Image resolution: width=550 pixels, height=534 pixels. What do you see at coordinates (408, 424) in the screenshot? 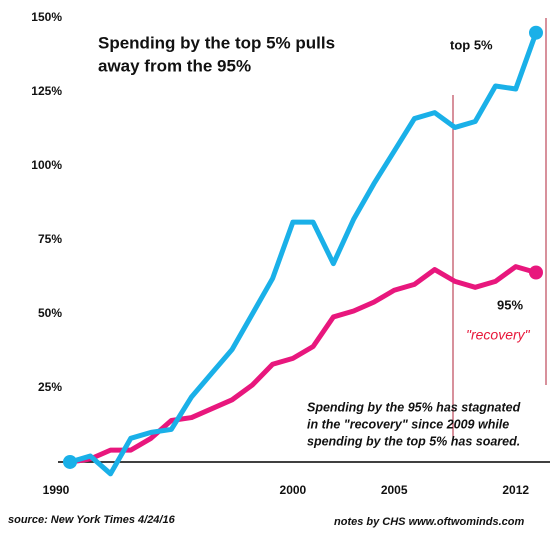
I see `annotation: in the "recovery" since 2009 while` at bounding box center [408, 424].